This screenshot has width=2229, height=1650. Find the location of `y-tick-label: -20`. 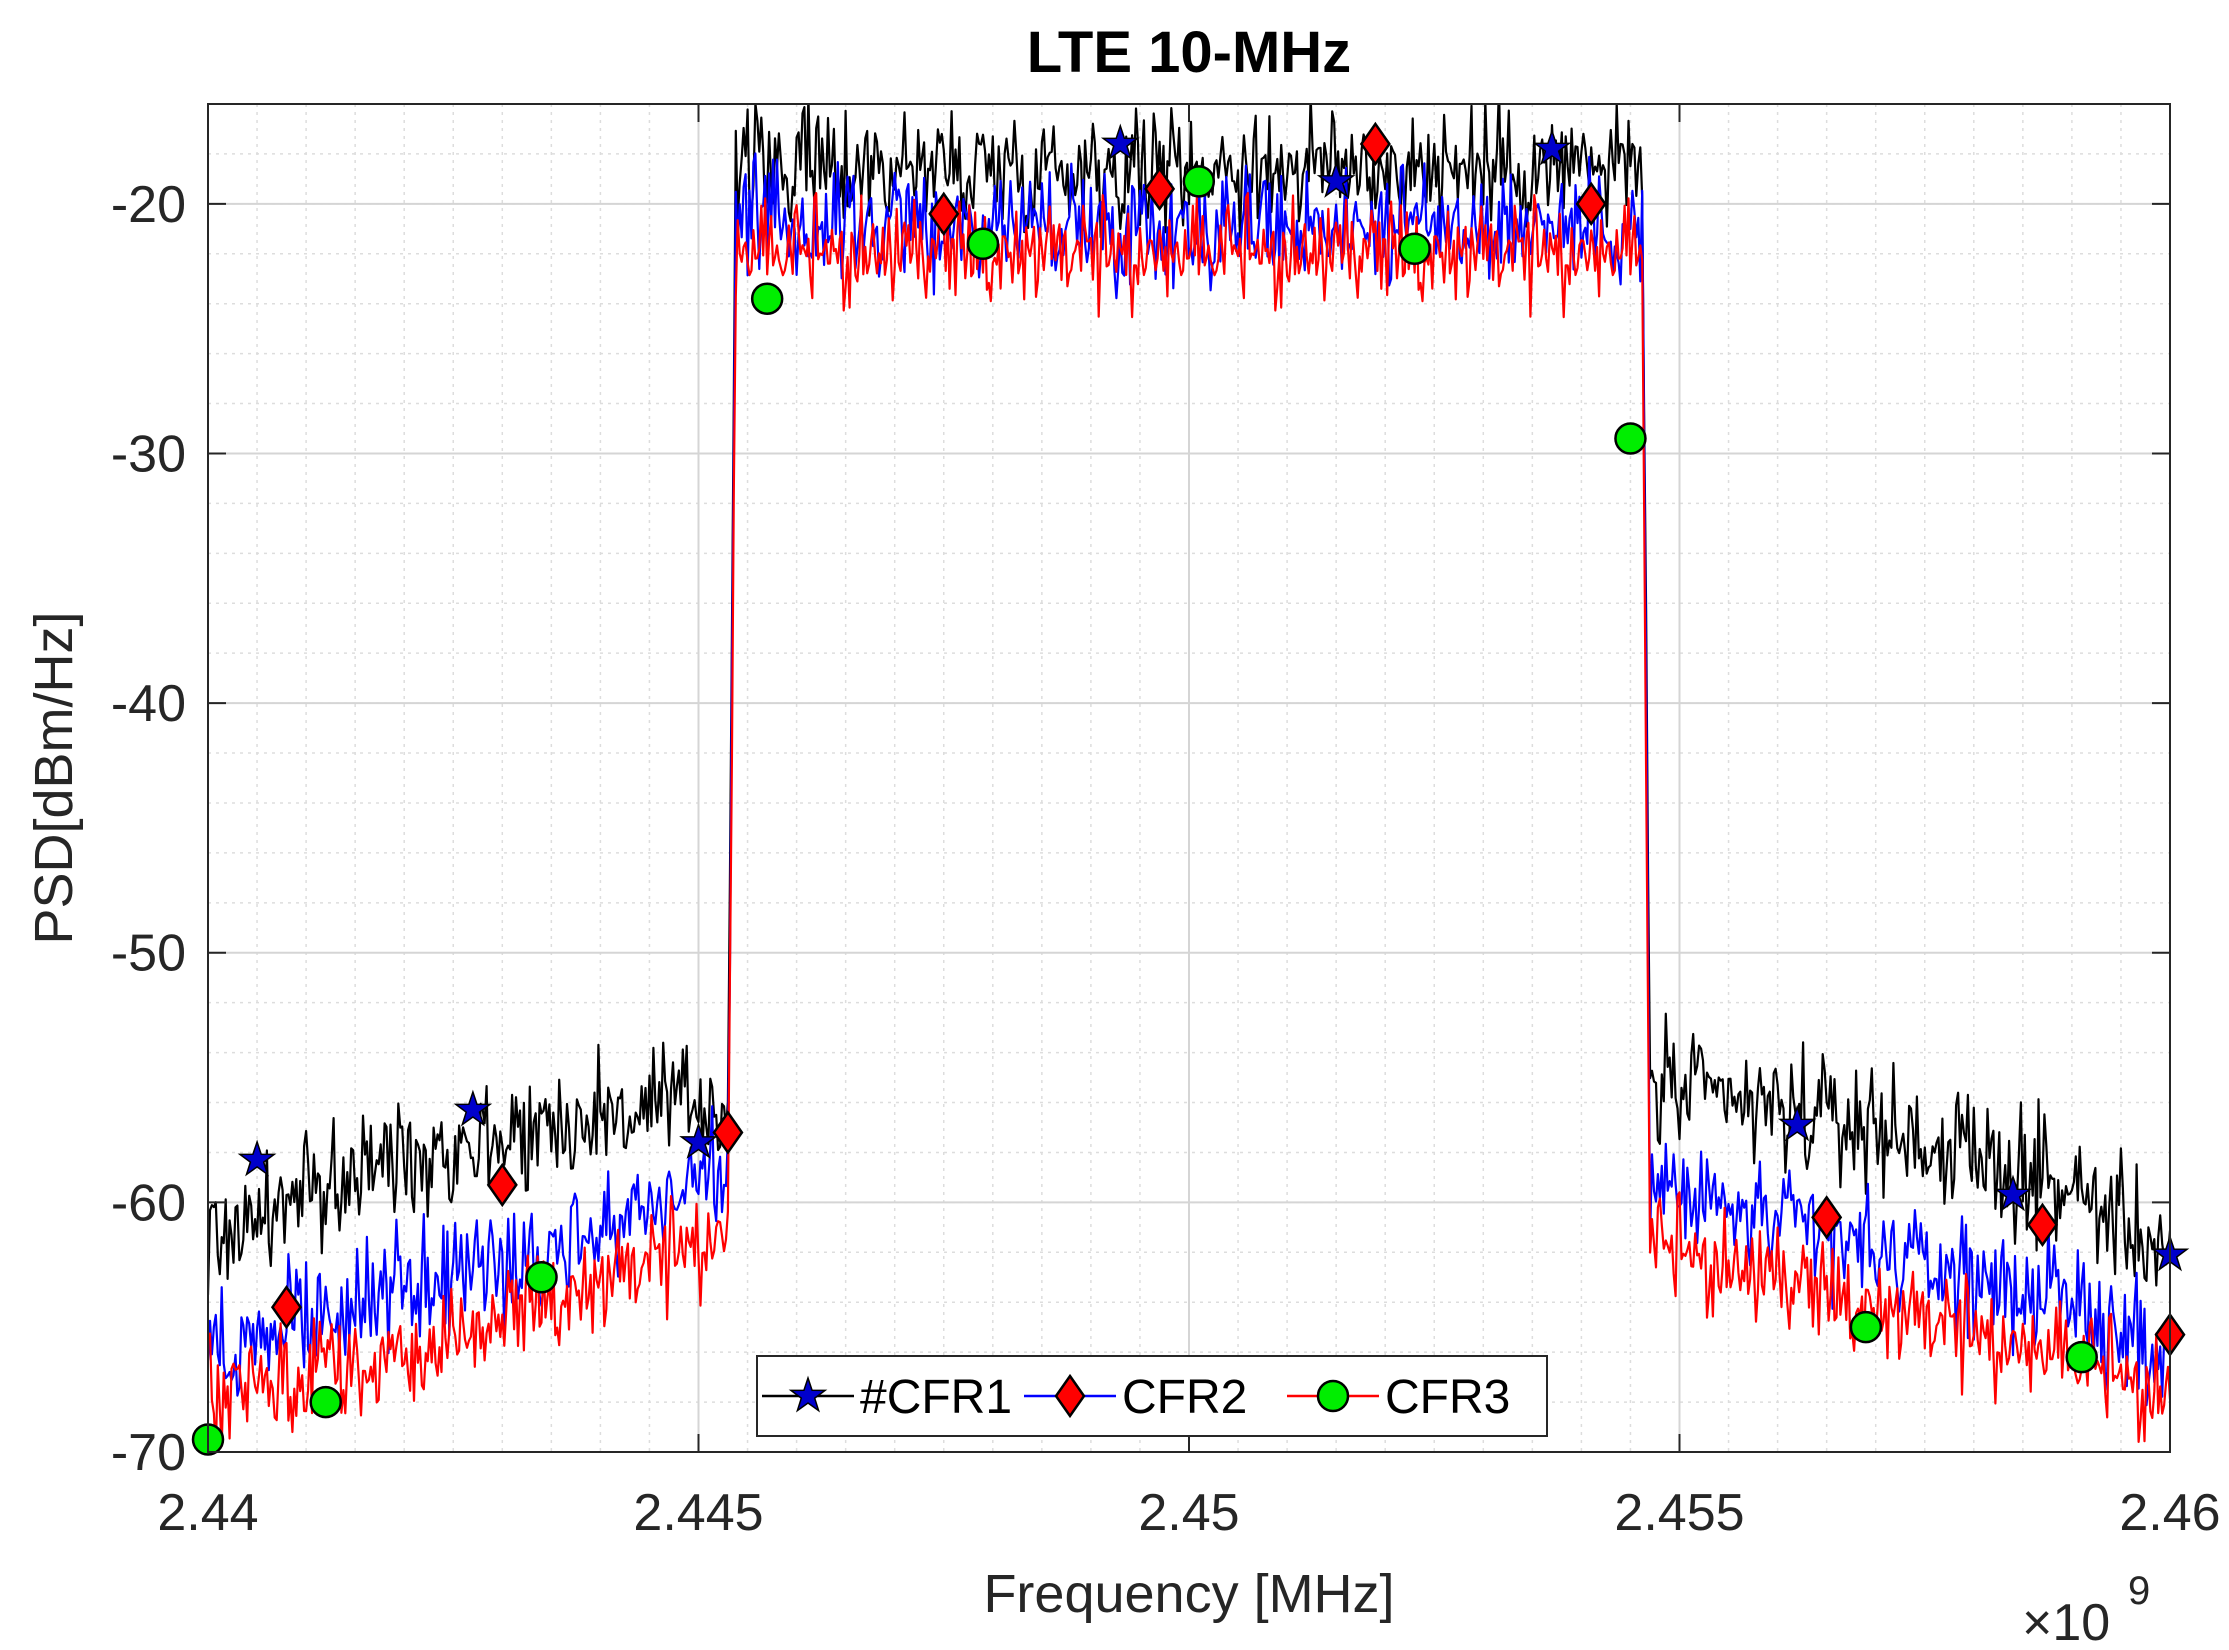

y-tick-label: -20 is located at coordinates (148, 205).